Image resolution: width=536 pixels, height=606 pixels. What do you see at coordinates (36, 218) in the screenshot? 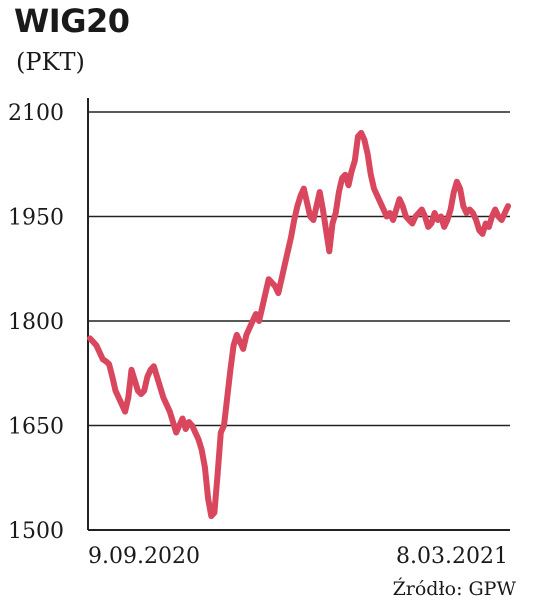
I see `y-tick-label: 1950` at bounding box center [36, 218].